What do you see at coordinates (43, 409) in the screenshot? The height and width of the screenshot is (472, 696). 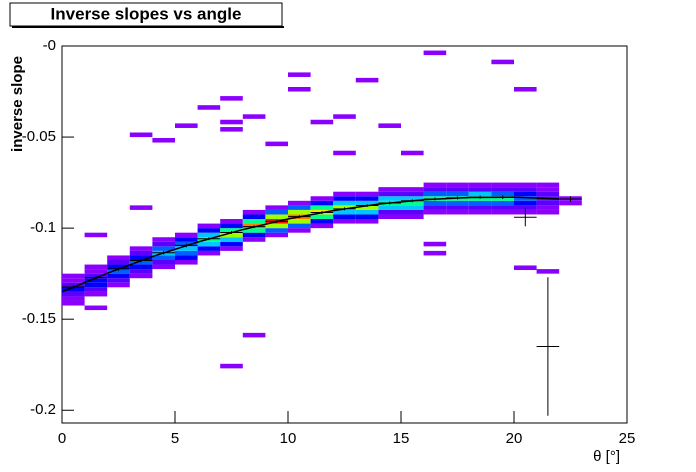 I see `y-tick-label: -0.2` at bounding box center [43, 409].